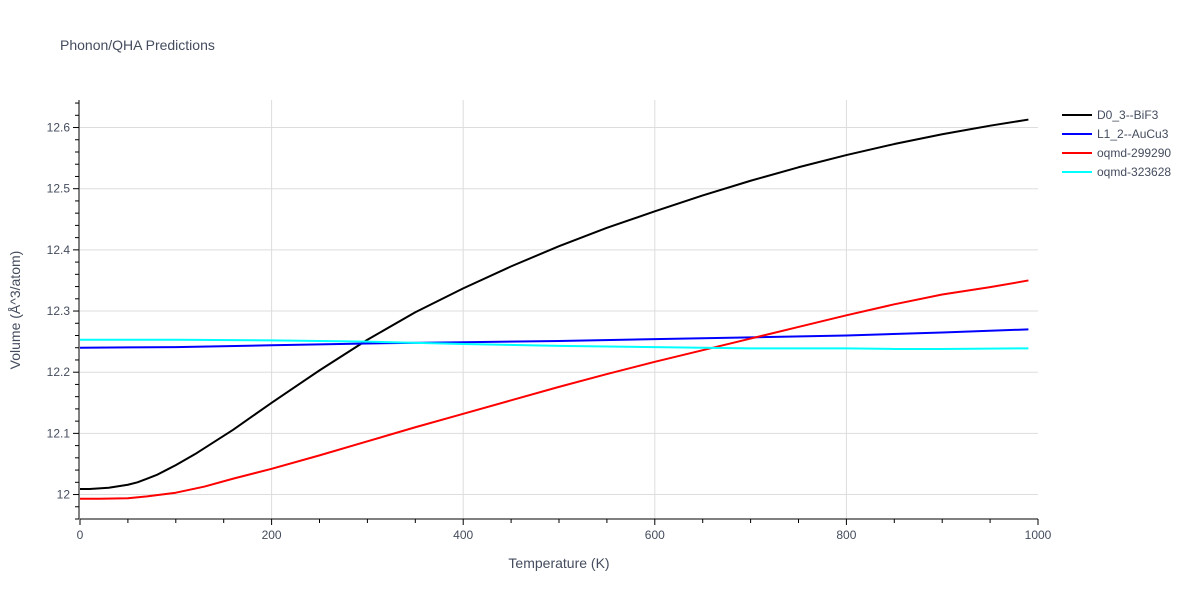 This screenshot has height=600, width=1200. I want to click on legend-item: oqmd-299290, so click(1116, 153).